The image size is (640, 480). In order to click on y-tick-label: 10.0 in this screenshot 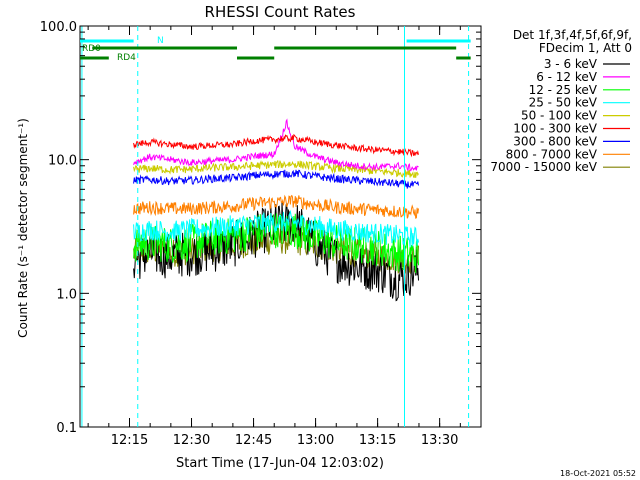, I will do `click(62, 161)`.